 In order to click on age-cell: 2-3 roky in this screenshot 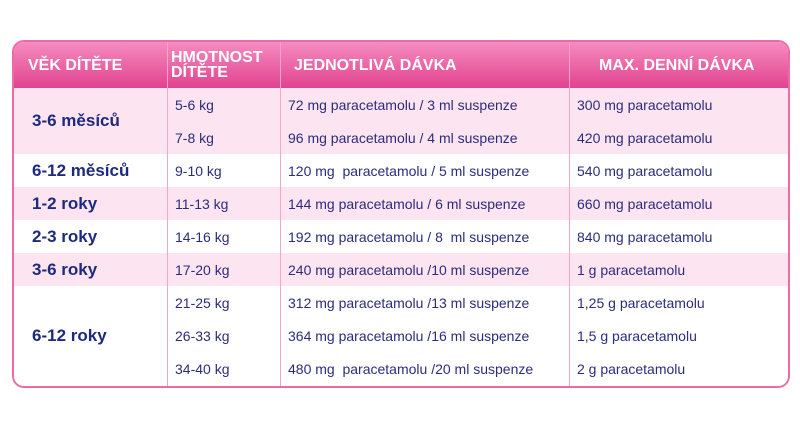, I will do `click(65, 236)`.